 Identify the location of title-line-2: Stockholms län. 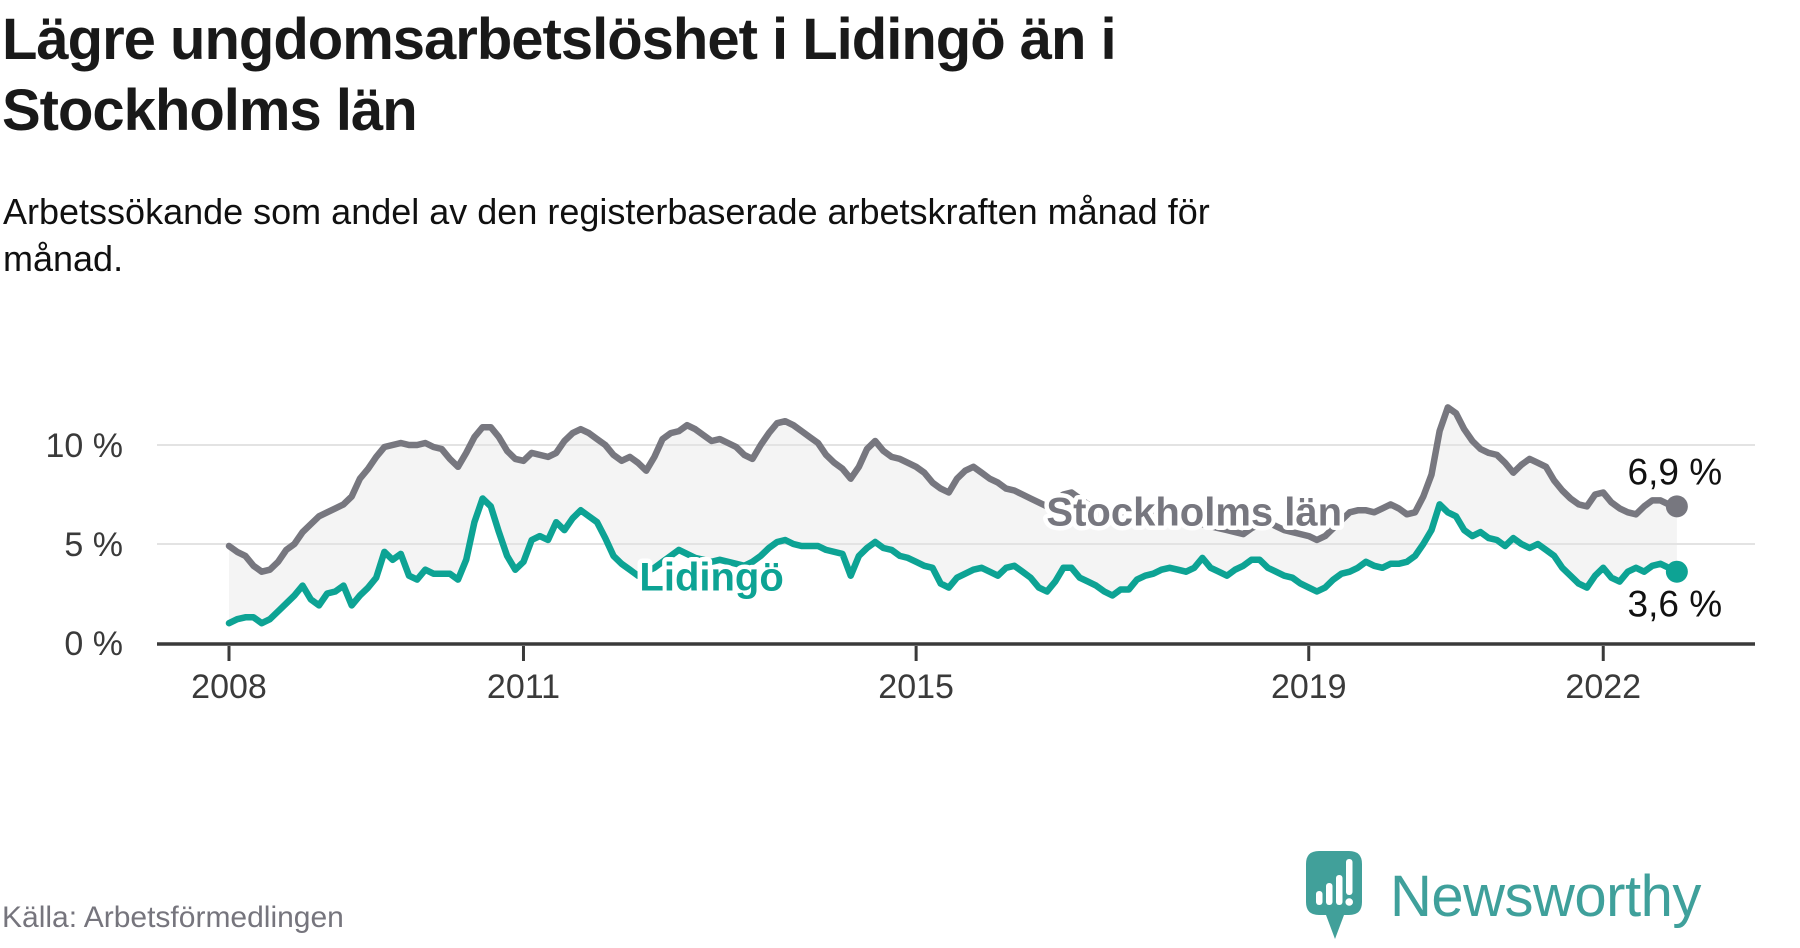
(210, 110).